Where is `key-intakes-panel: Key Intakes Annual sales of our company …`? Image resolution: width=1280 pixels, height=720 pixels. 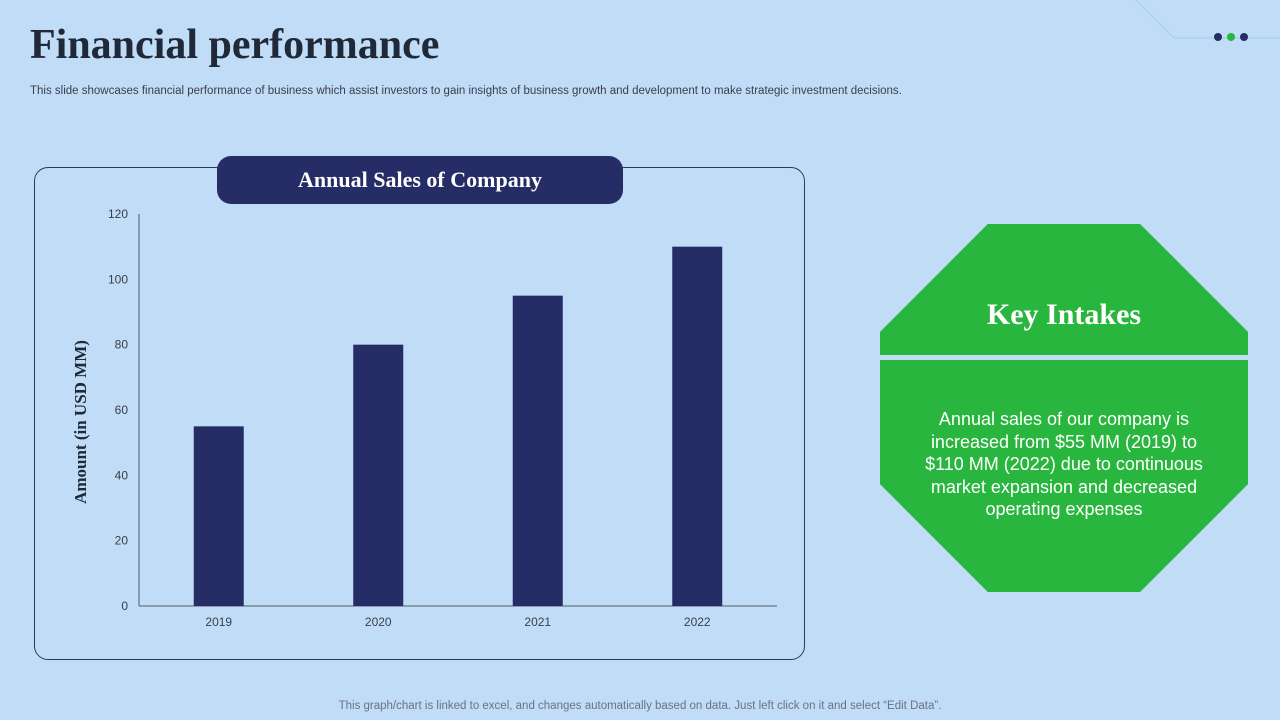 key-intakes-panel: Key Intakes Annual sales of our company … is located at coordinates (1064, 408).